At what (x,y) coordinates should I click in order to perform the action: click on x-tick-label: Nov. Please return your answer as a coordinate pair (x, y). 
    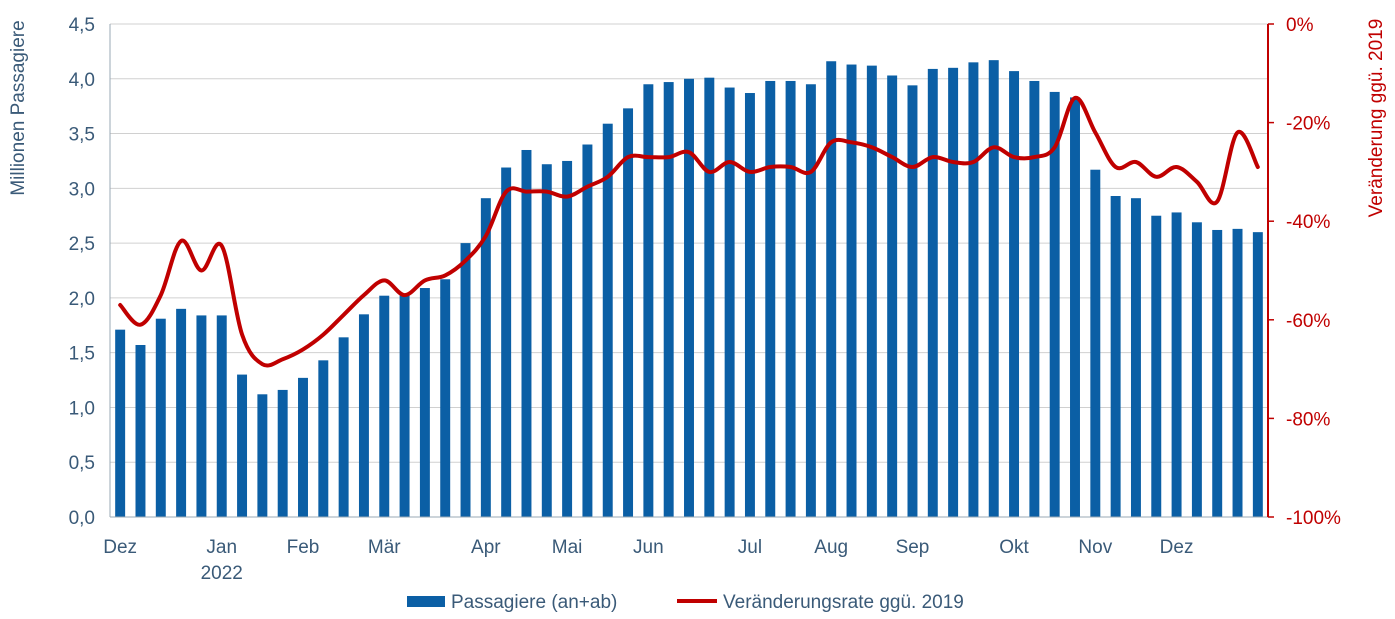
    Looking at the image, I should click on (1095, 547).